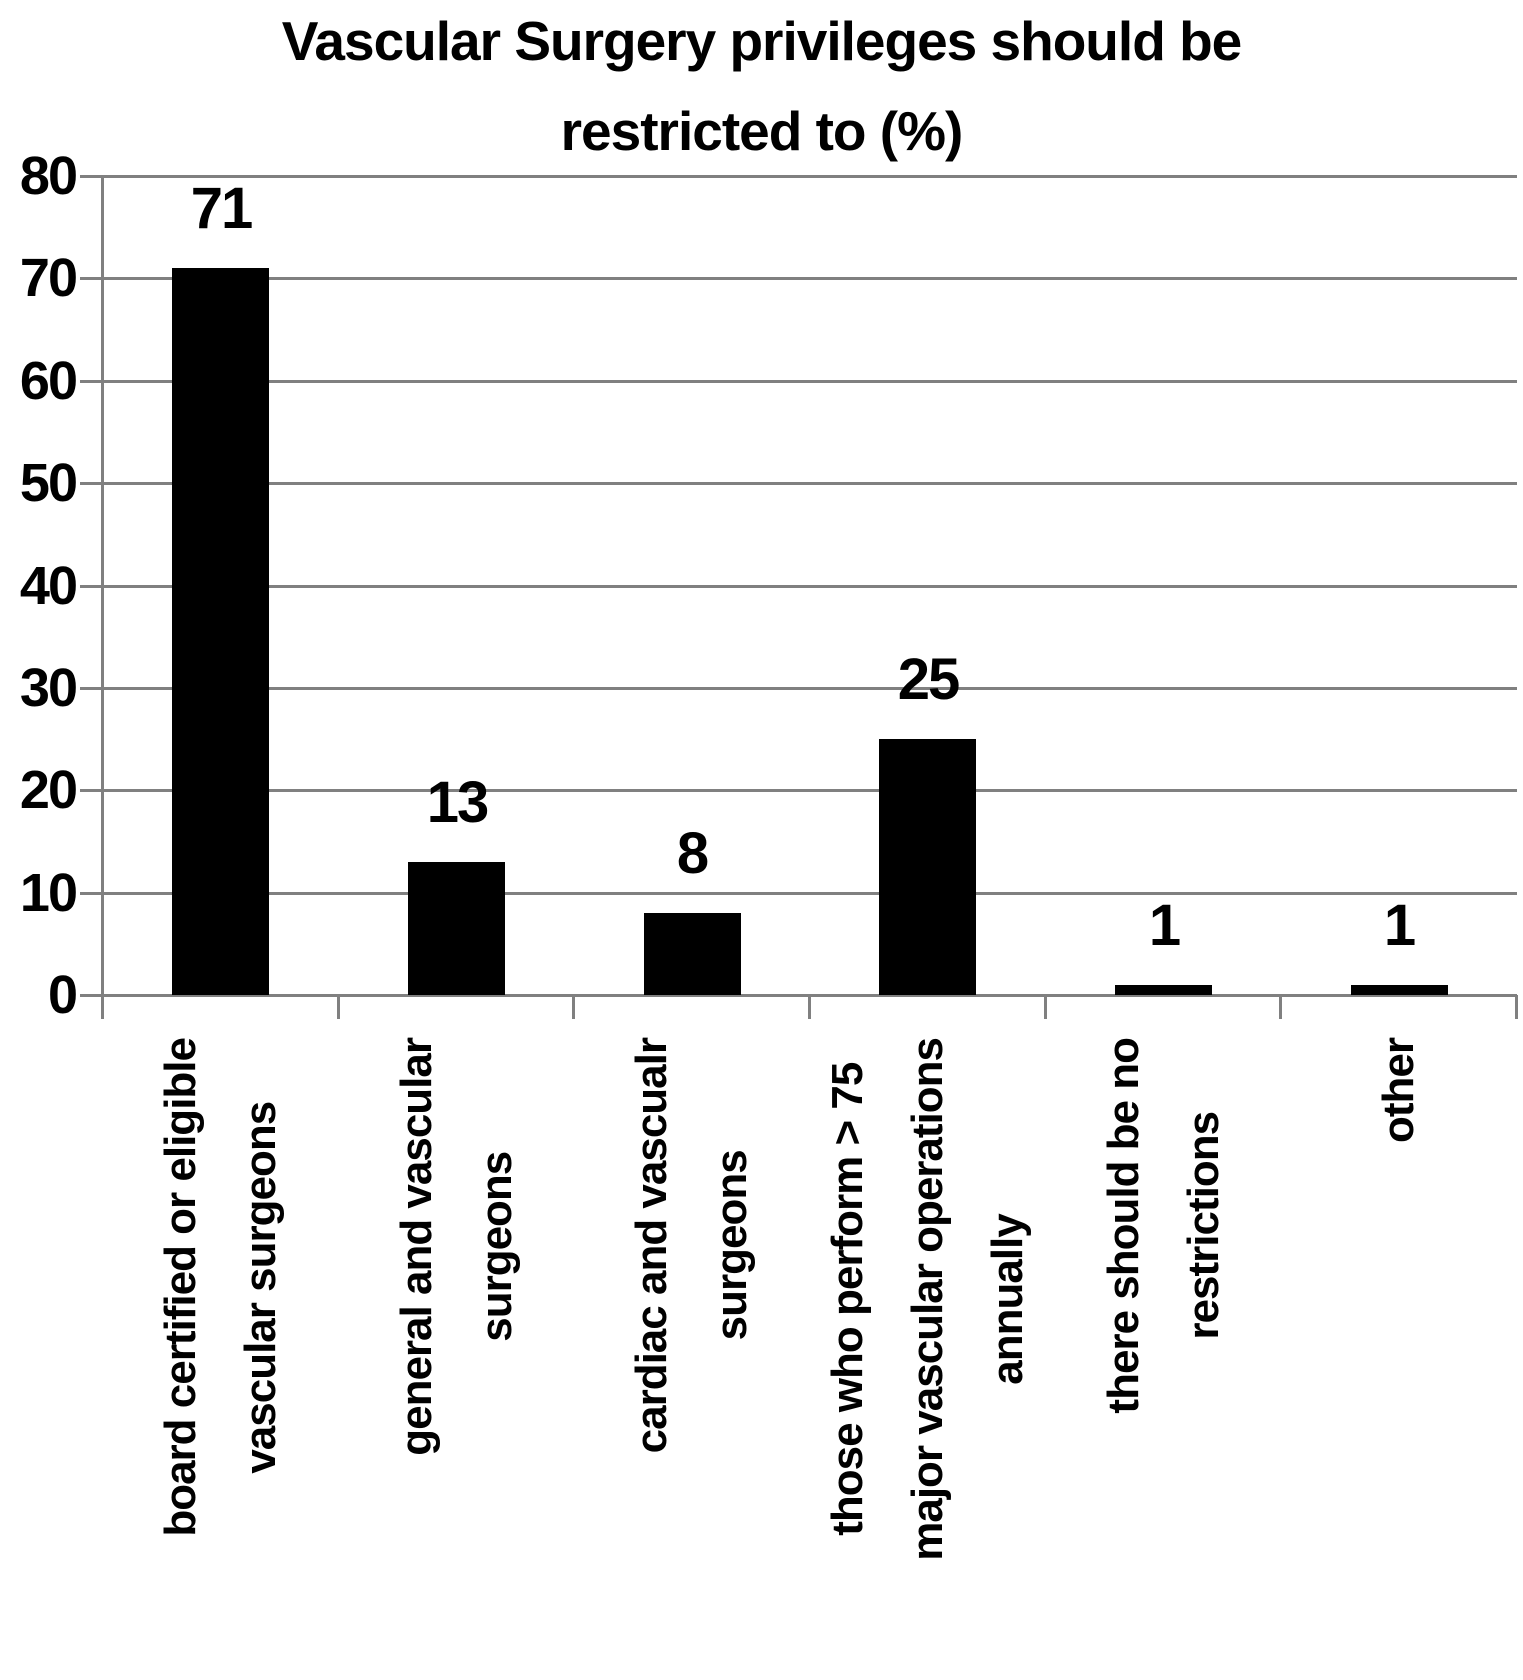  What do you see at coordinates (929, 679) in the screenshot?
I see `bar-value-label: 25` at bounding box center [929, 679].